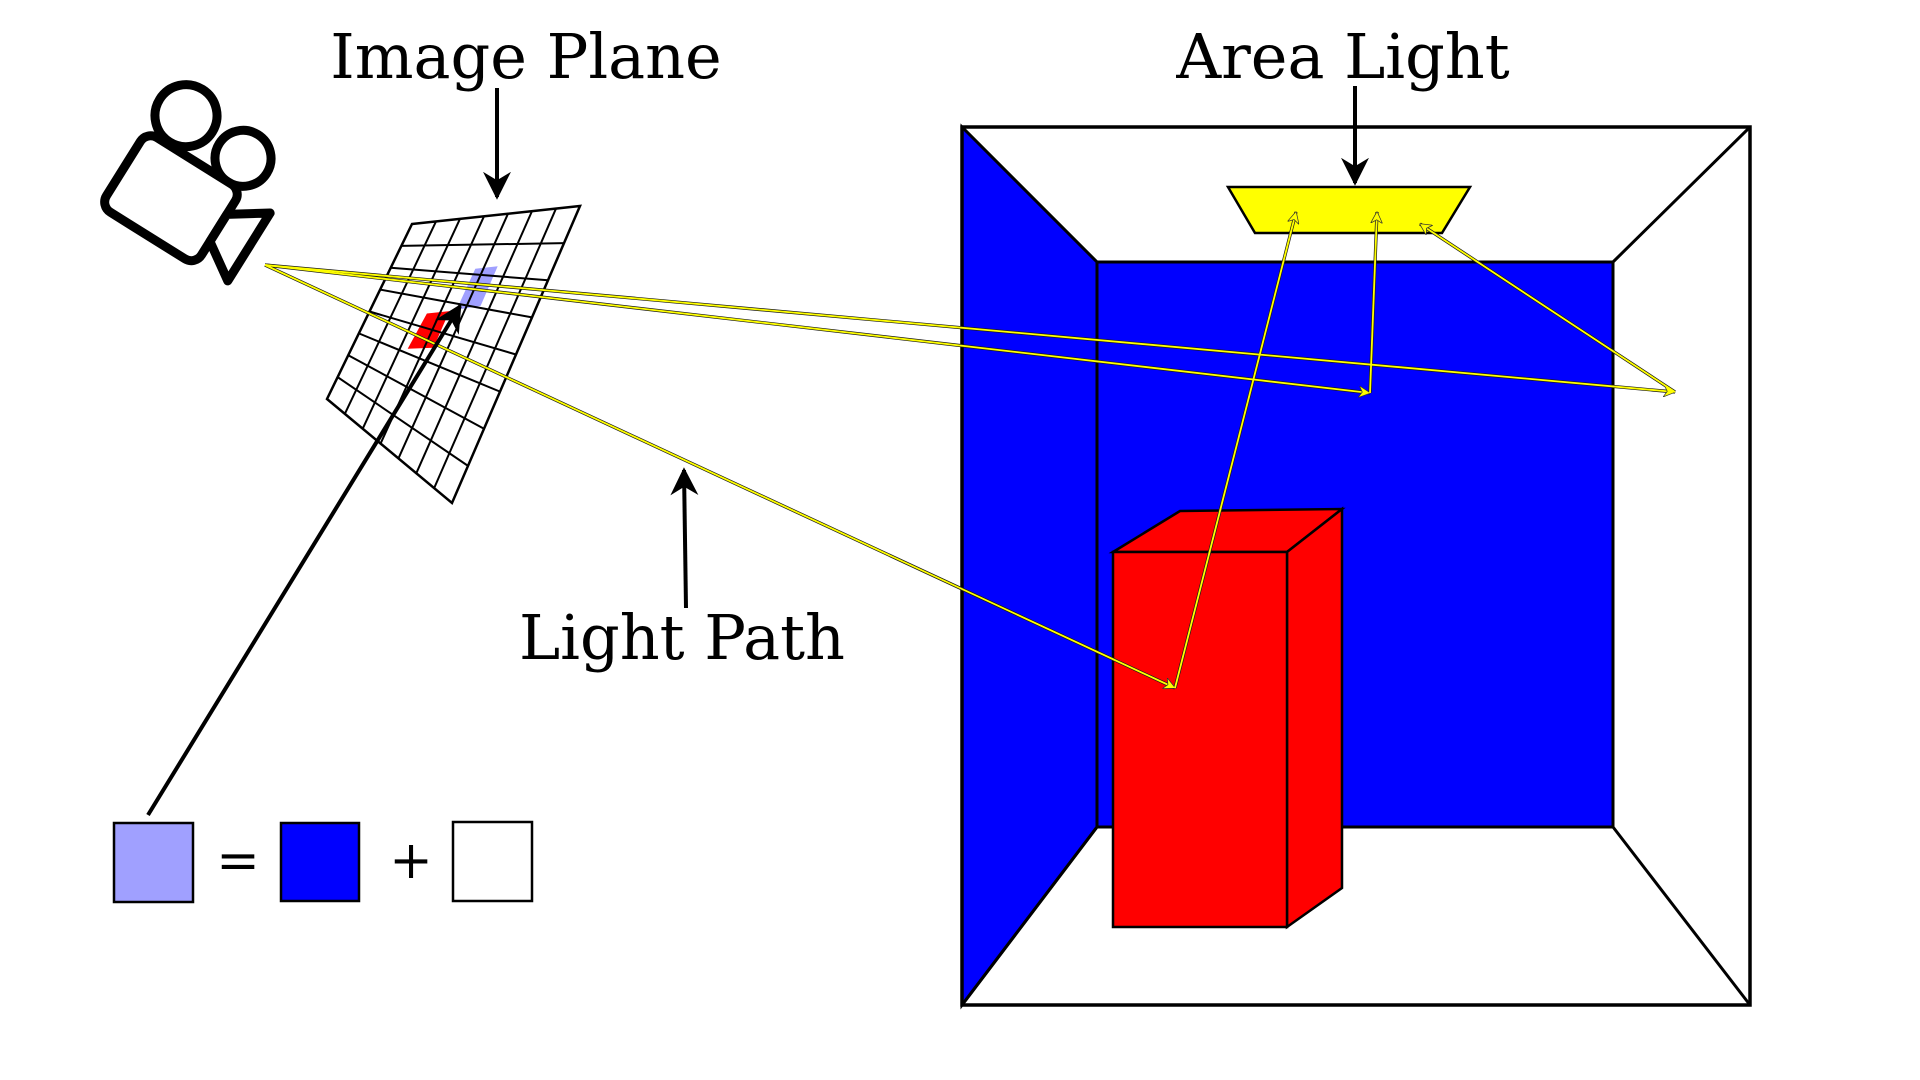 Image resolution: width=1920 pixels, height=1080 pixels. I want to click on pixel-pointer-arrow, so click(304, 560).